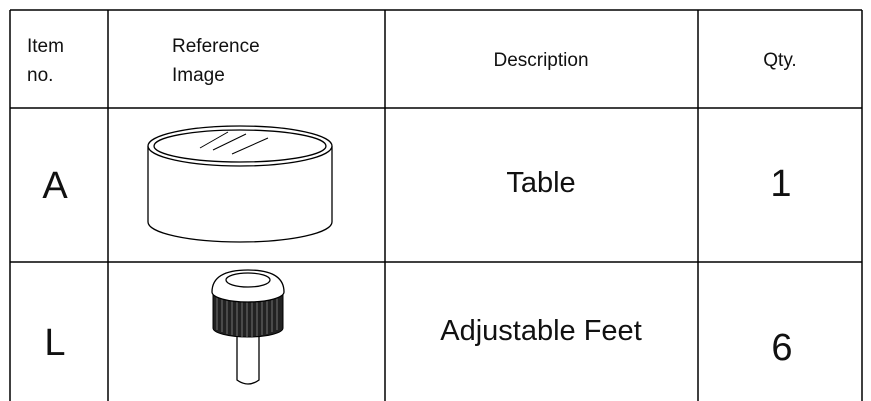 This screenshot has width=871, height=401. Describe the element at coordinates (781, 348) in the screenshot. I see `quantity: 6` at that location.